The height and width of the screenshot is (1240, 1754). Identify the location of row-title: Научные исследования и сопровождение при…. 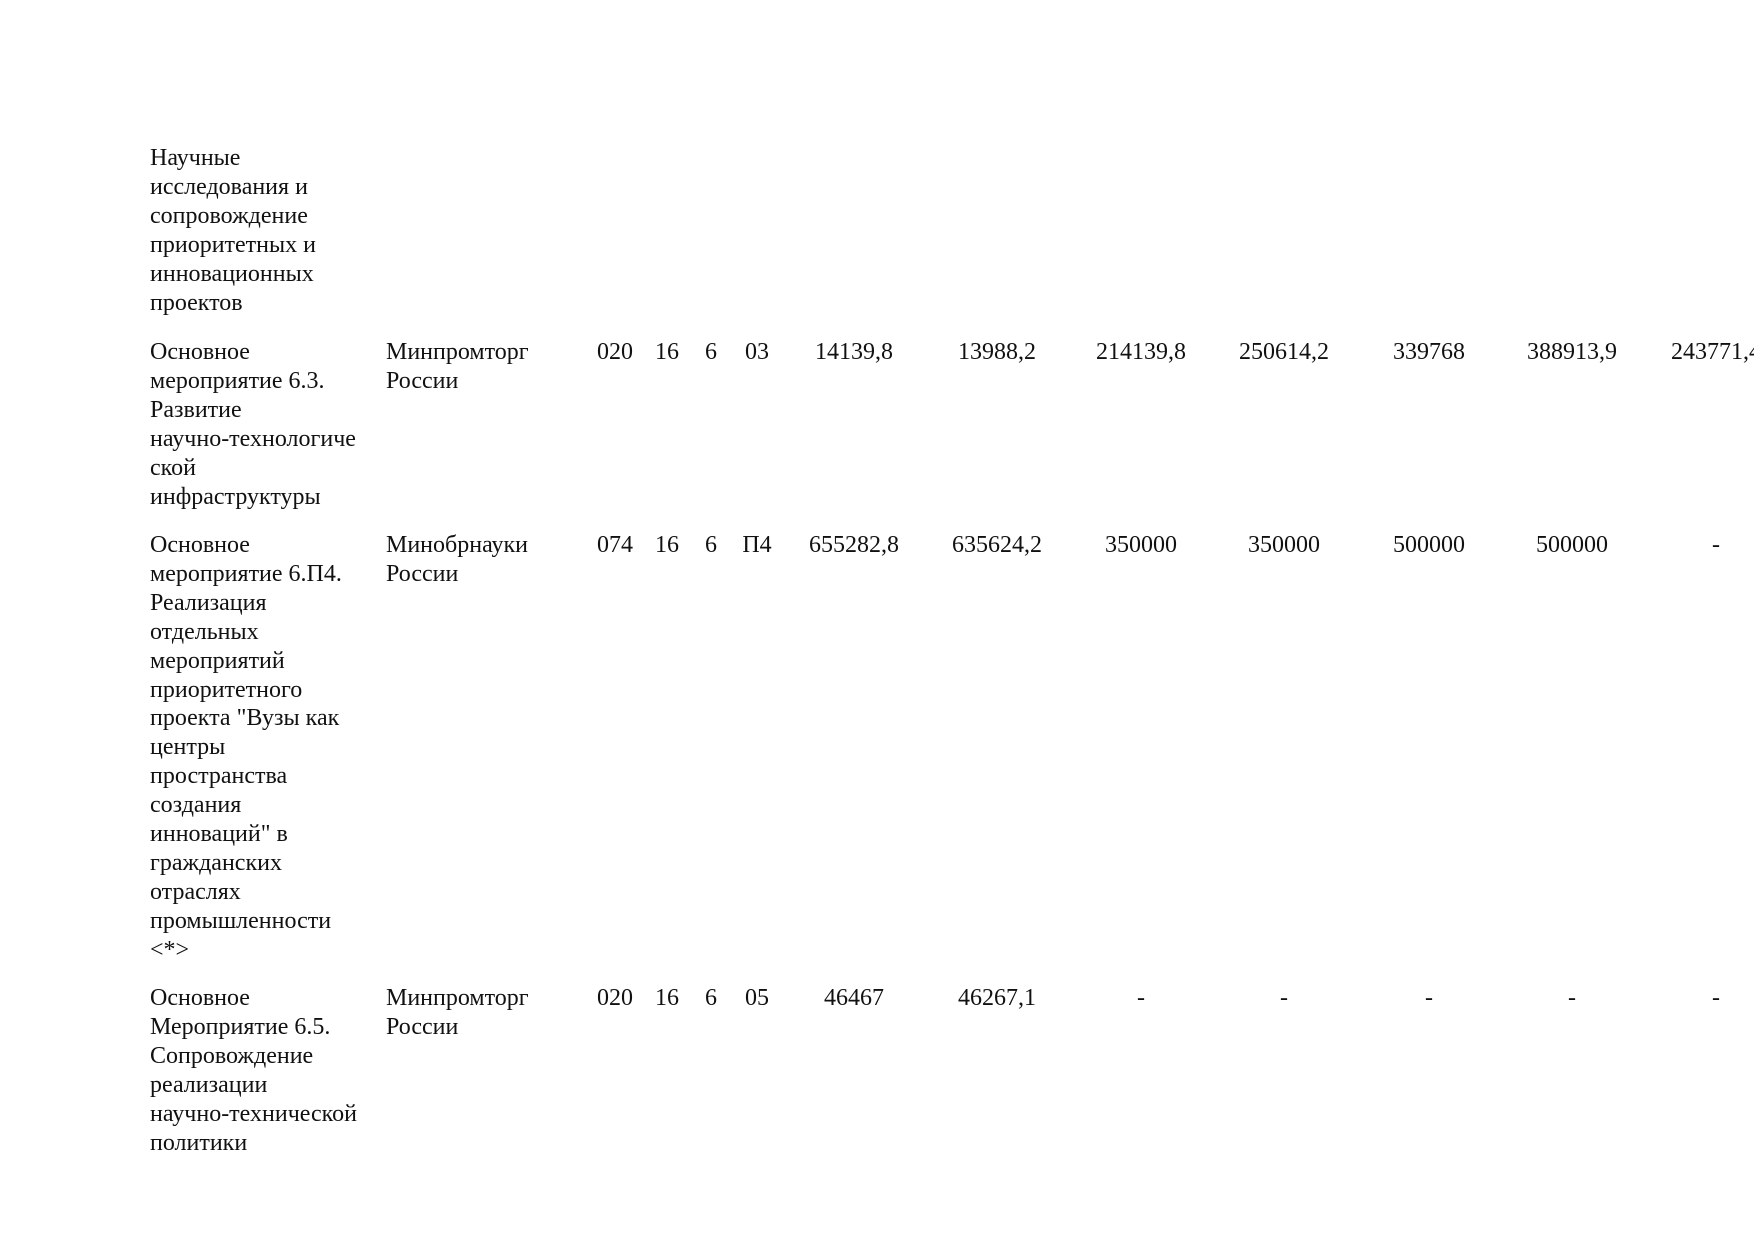
(233, 230).